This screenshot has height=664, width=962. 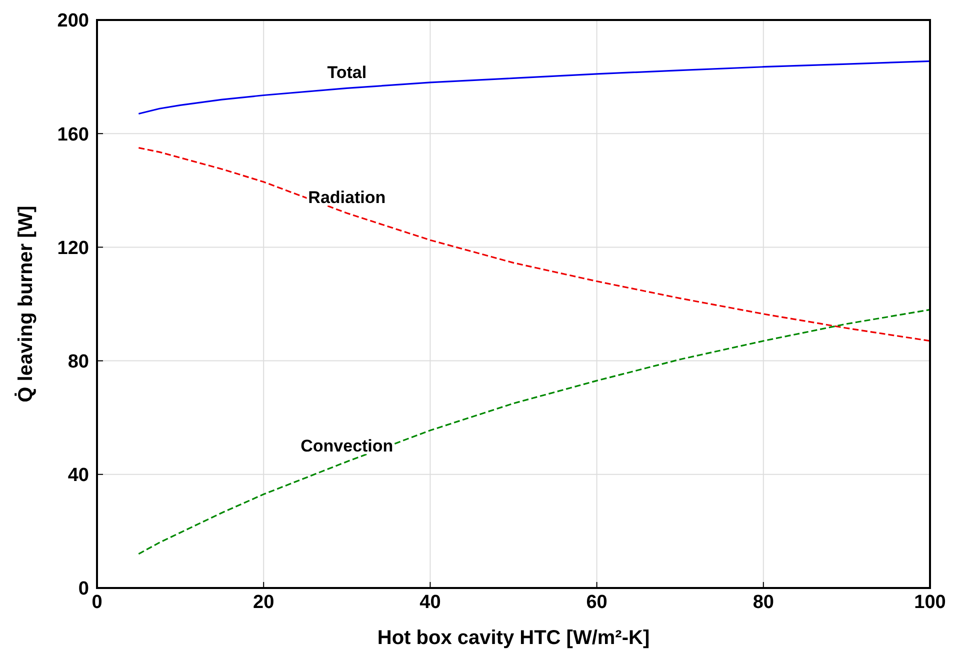 What do you see at coordinates (513, 638) in the screenshot?
I see `x-axis-title: Hot box cavity HTC [W/m²-K]` at bounding box center [513, 638].